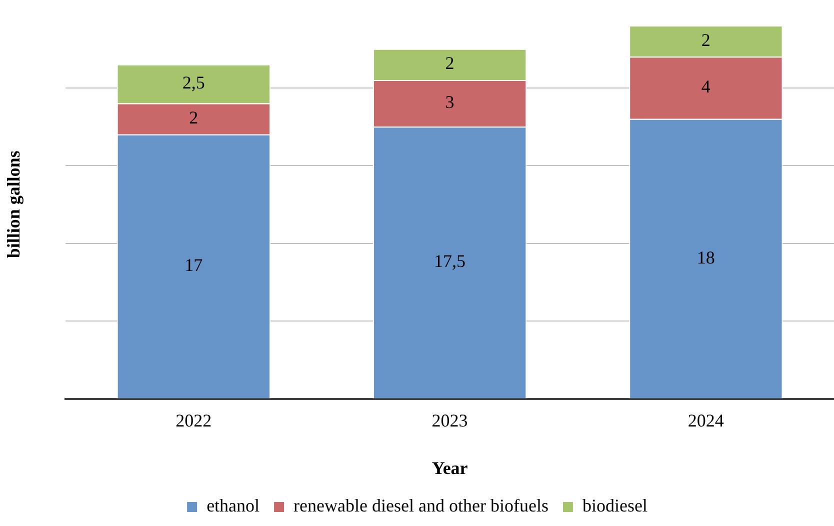  I want to click on data-label: 18, so click(705, 257).